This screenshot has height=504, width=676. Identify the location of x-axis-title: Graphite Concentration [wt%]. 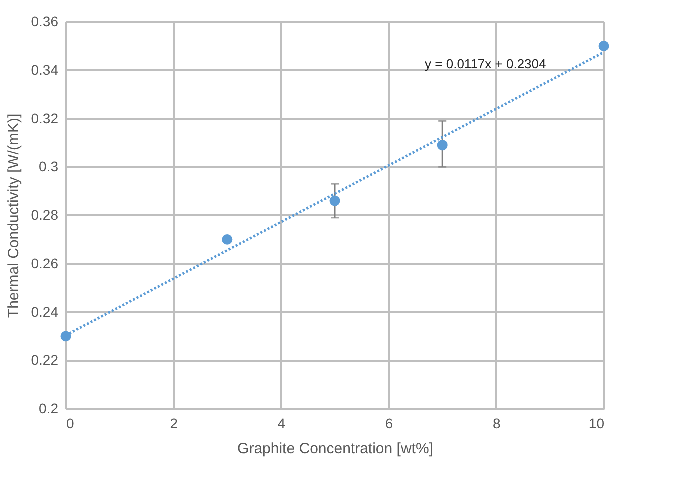
(336, 449).